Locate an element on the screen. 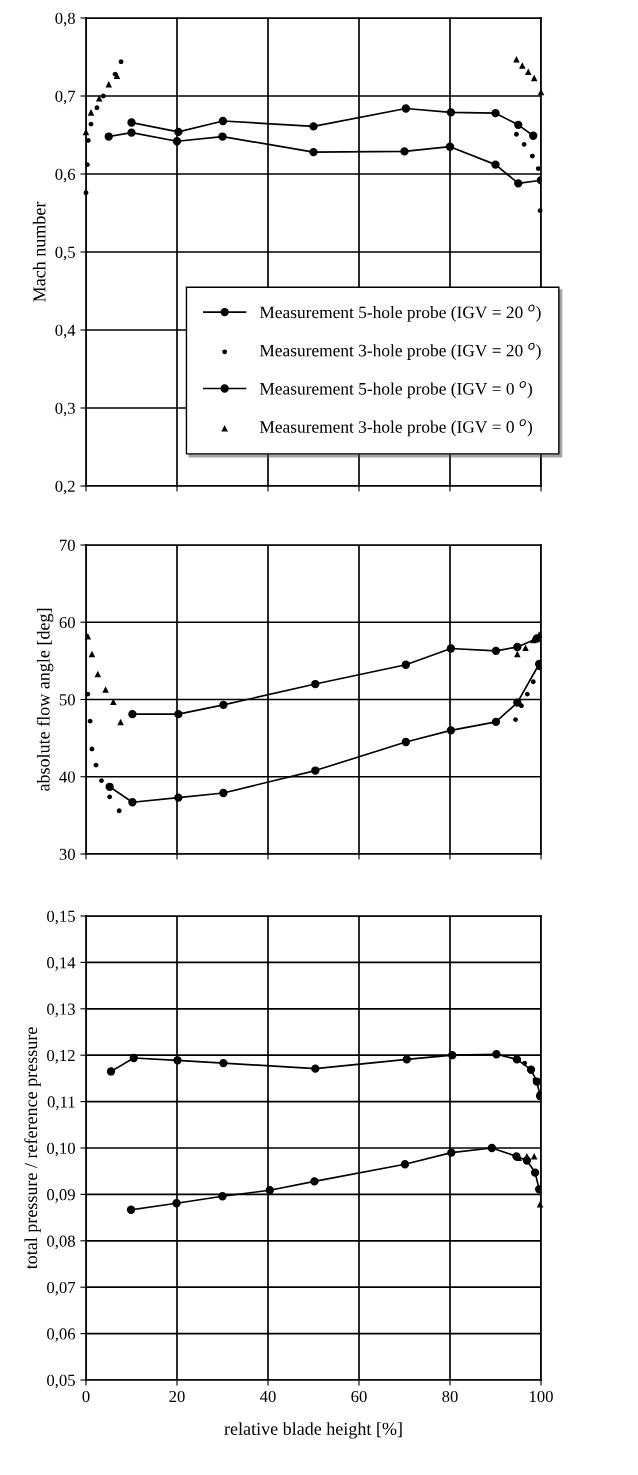  y-tick-label: 30 is located at coordinates (67, 854).